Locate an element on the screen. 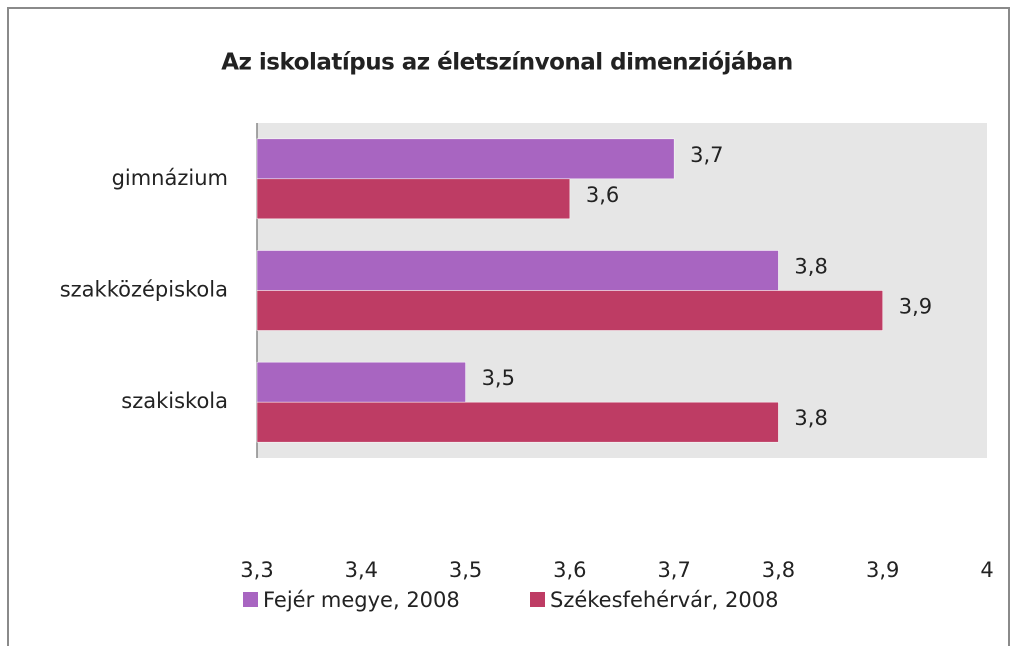 The image size is (1015, 646). x-tick-label: 3,3 is located at coordinates (256, 570).